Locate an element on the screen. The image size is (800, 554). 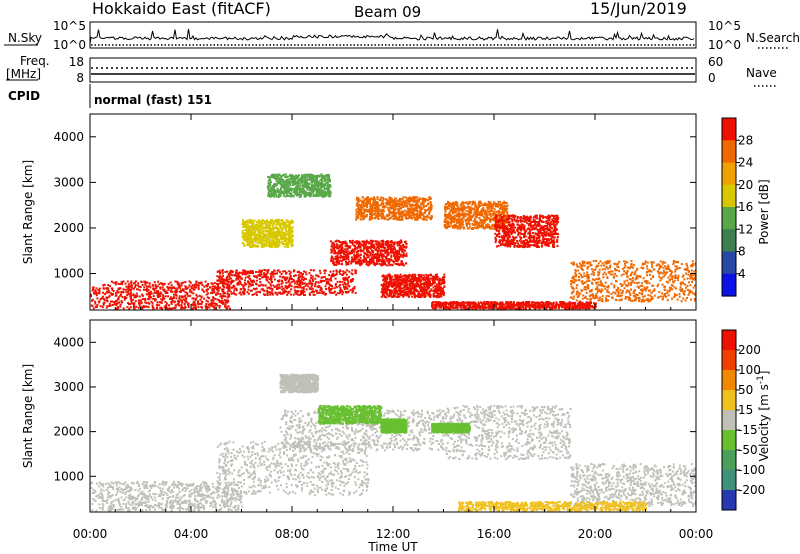
noise-right-bottom: 10^0 is located at coordinates (724, 45).